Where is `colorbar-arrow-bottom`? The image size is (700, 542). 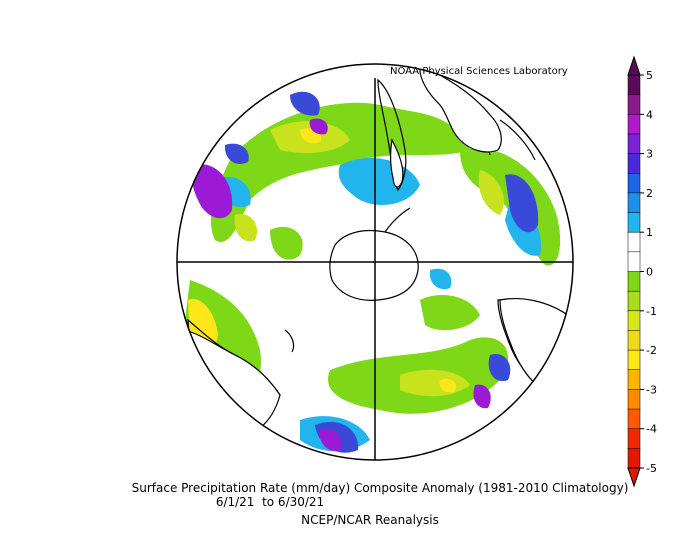 colorbar-arrow-bottom is located at coordinates (634, 477).